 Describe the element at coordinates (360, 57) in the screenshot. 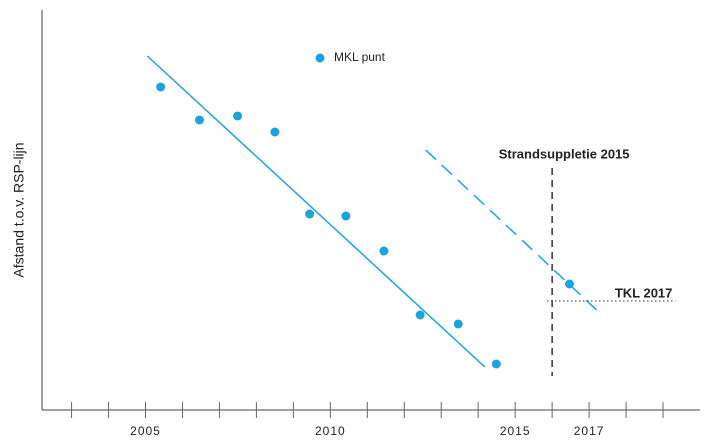

I see `legend-label: MKL punt` at that location.